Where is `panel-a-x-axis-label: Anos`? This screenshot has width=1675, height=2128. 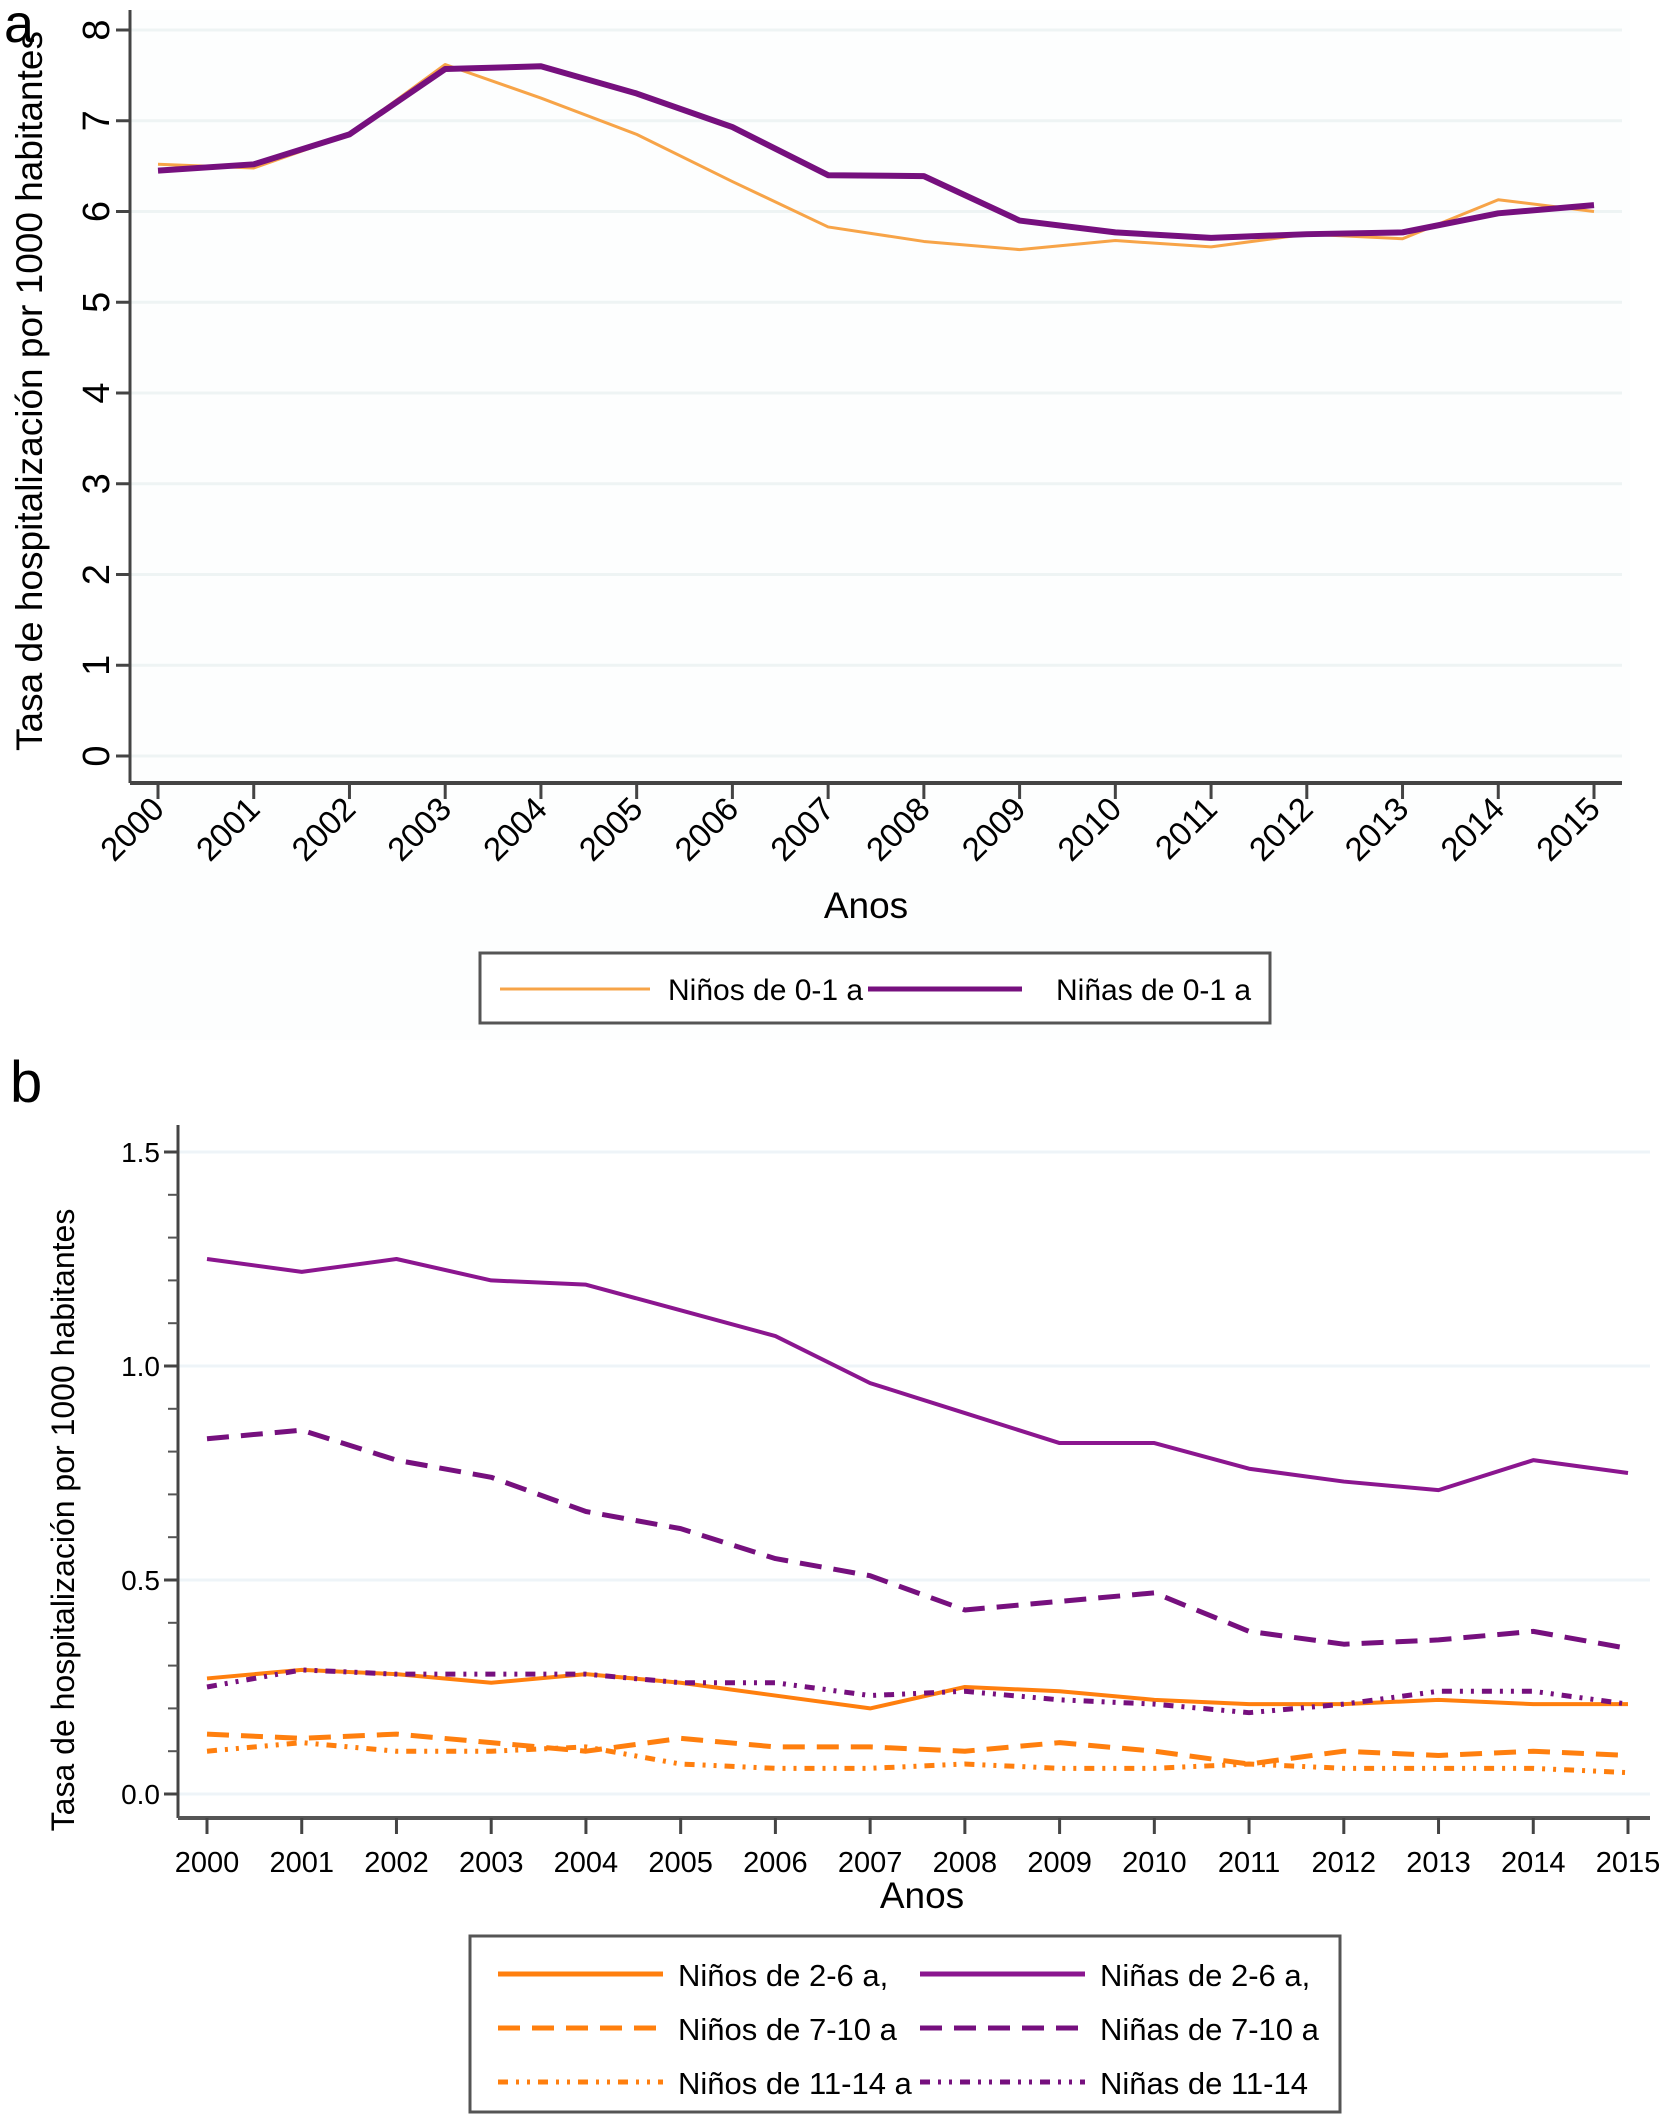
panel-a-x-axis-label: Anos is located at coordinates (866, 905).